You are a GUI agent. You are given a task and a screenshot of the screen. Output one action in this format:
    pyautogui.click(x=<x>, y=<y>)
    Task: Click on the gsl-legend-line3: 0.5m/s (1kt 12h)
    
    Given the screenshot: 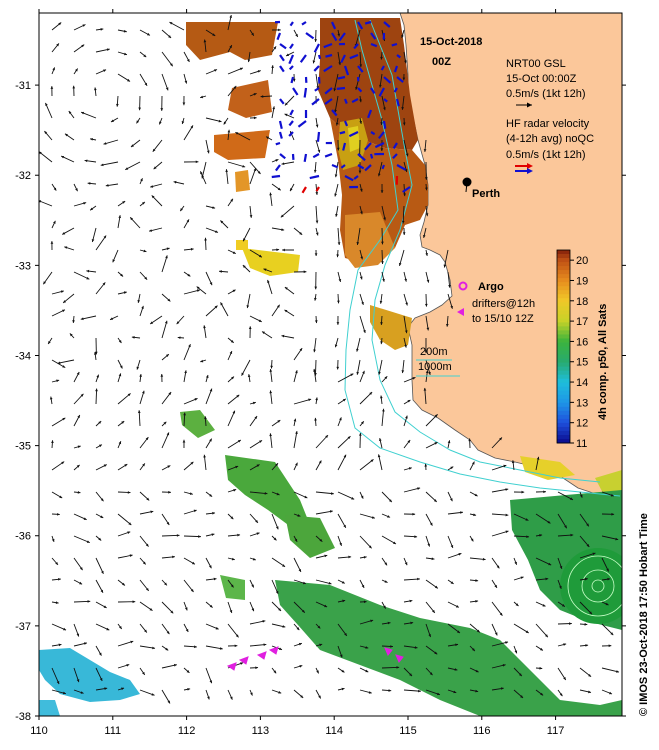 What is the action you would take?
    pyautogui.click(x=545, y=94)
    